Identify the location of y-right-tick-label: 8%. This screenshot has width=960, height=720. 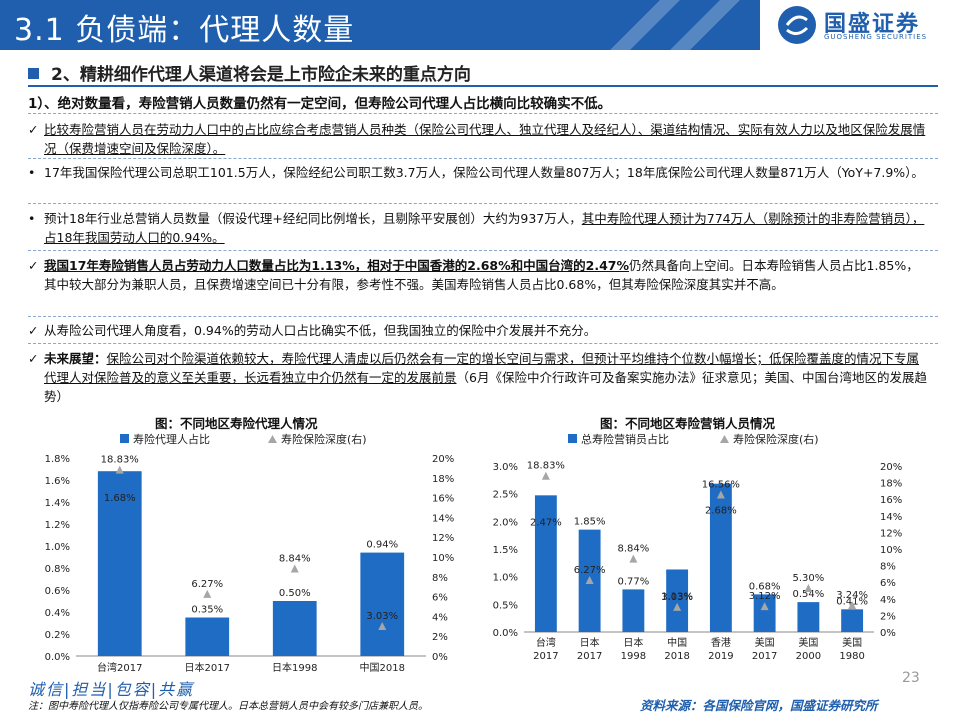
(888, 567).